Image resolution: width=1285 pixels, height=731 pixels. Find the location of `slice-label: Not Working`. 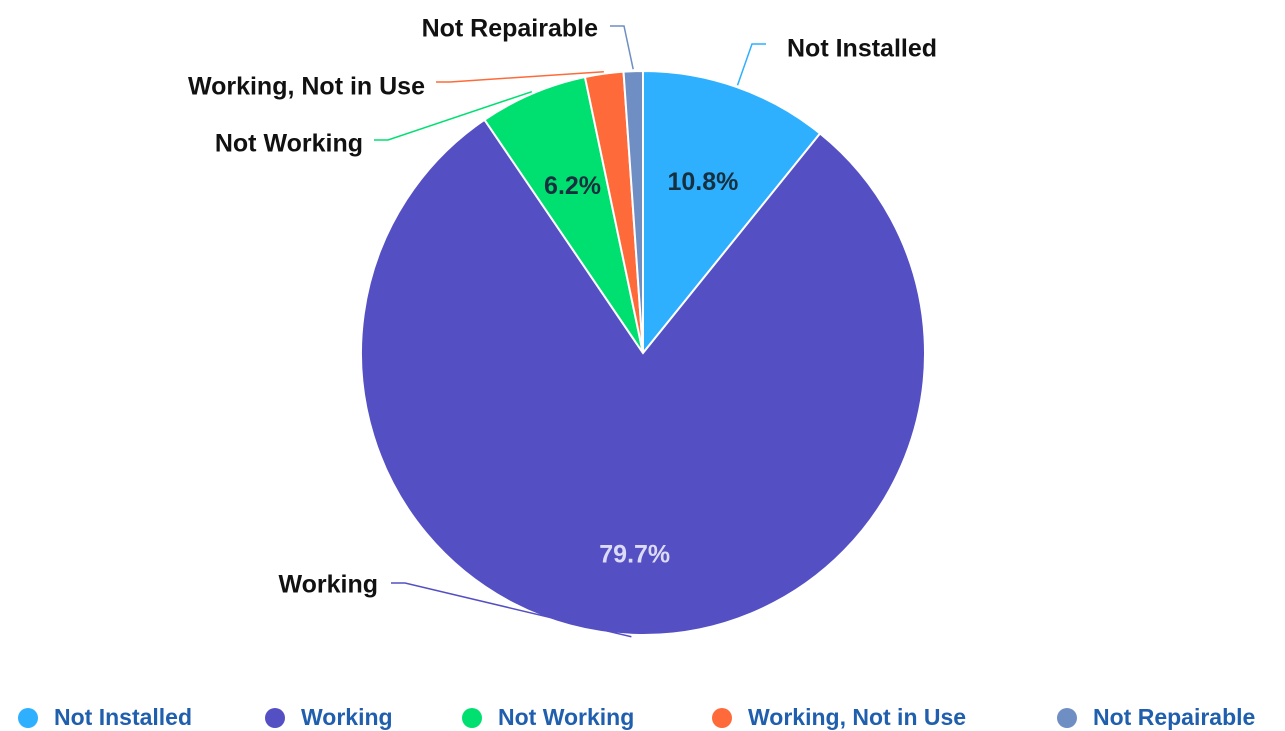

slice-label: Not Working is located at coordinates (289, 144).